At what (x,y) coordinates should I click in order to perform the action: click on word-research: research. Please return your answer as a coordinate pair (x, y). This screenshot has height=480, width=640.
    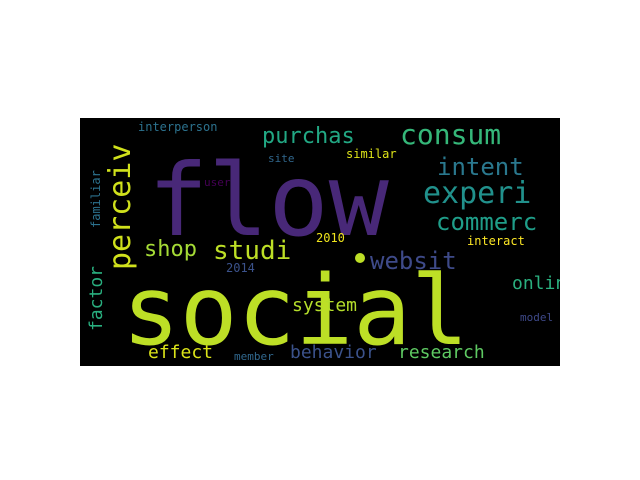
    Looking at the image, I should click on (441, 352).